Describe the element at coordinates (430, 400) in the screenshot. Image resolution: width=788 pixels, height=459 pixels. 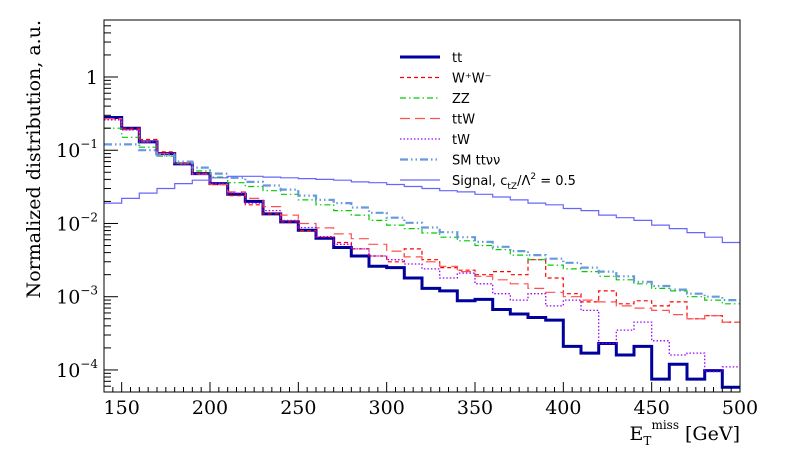
I see `x-axis: 150 200 250 300 350 400 450 500` at that location.